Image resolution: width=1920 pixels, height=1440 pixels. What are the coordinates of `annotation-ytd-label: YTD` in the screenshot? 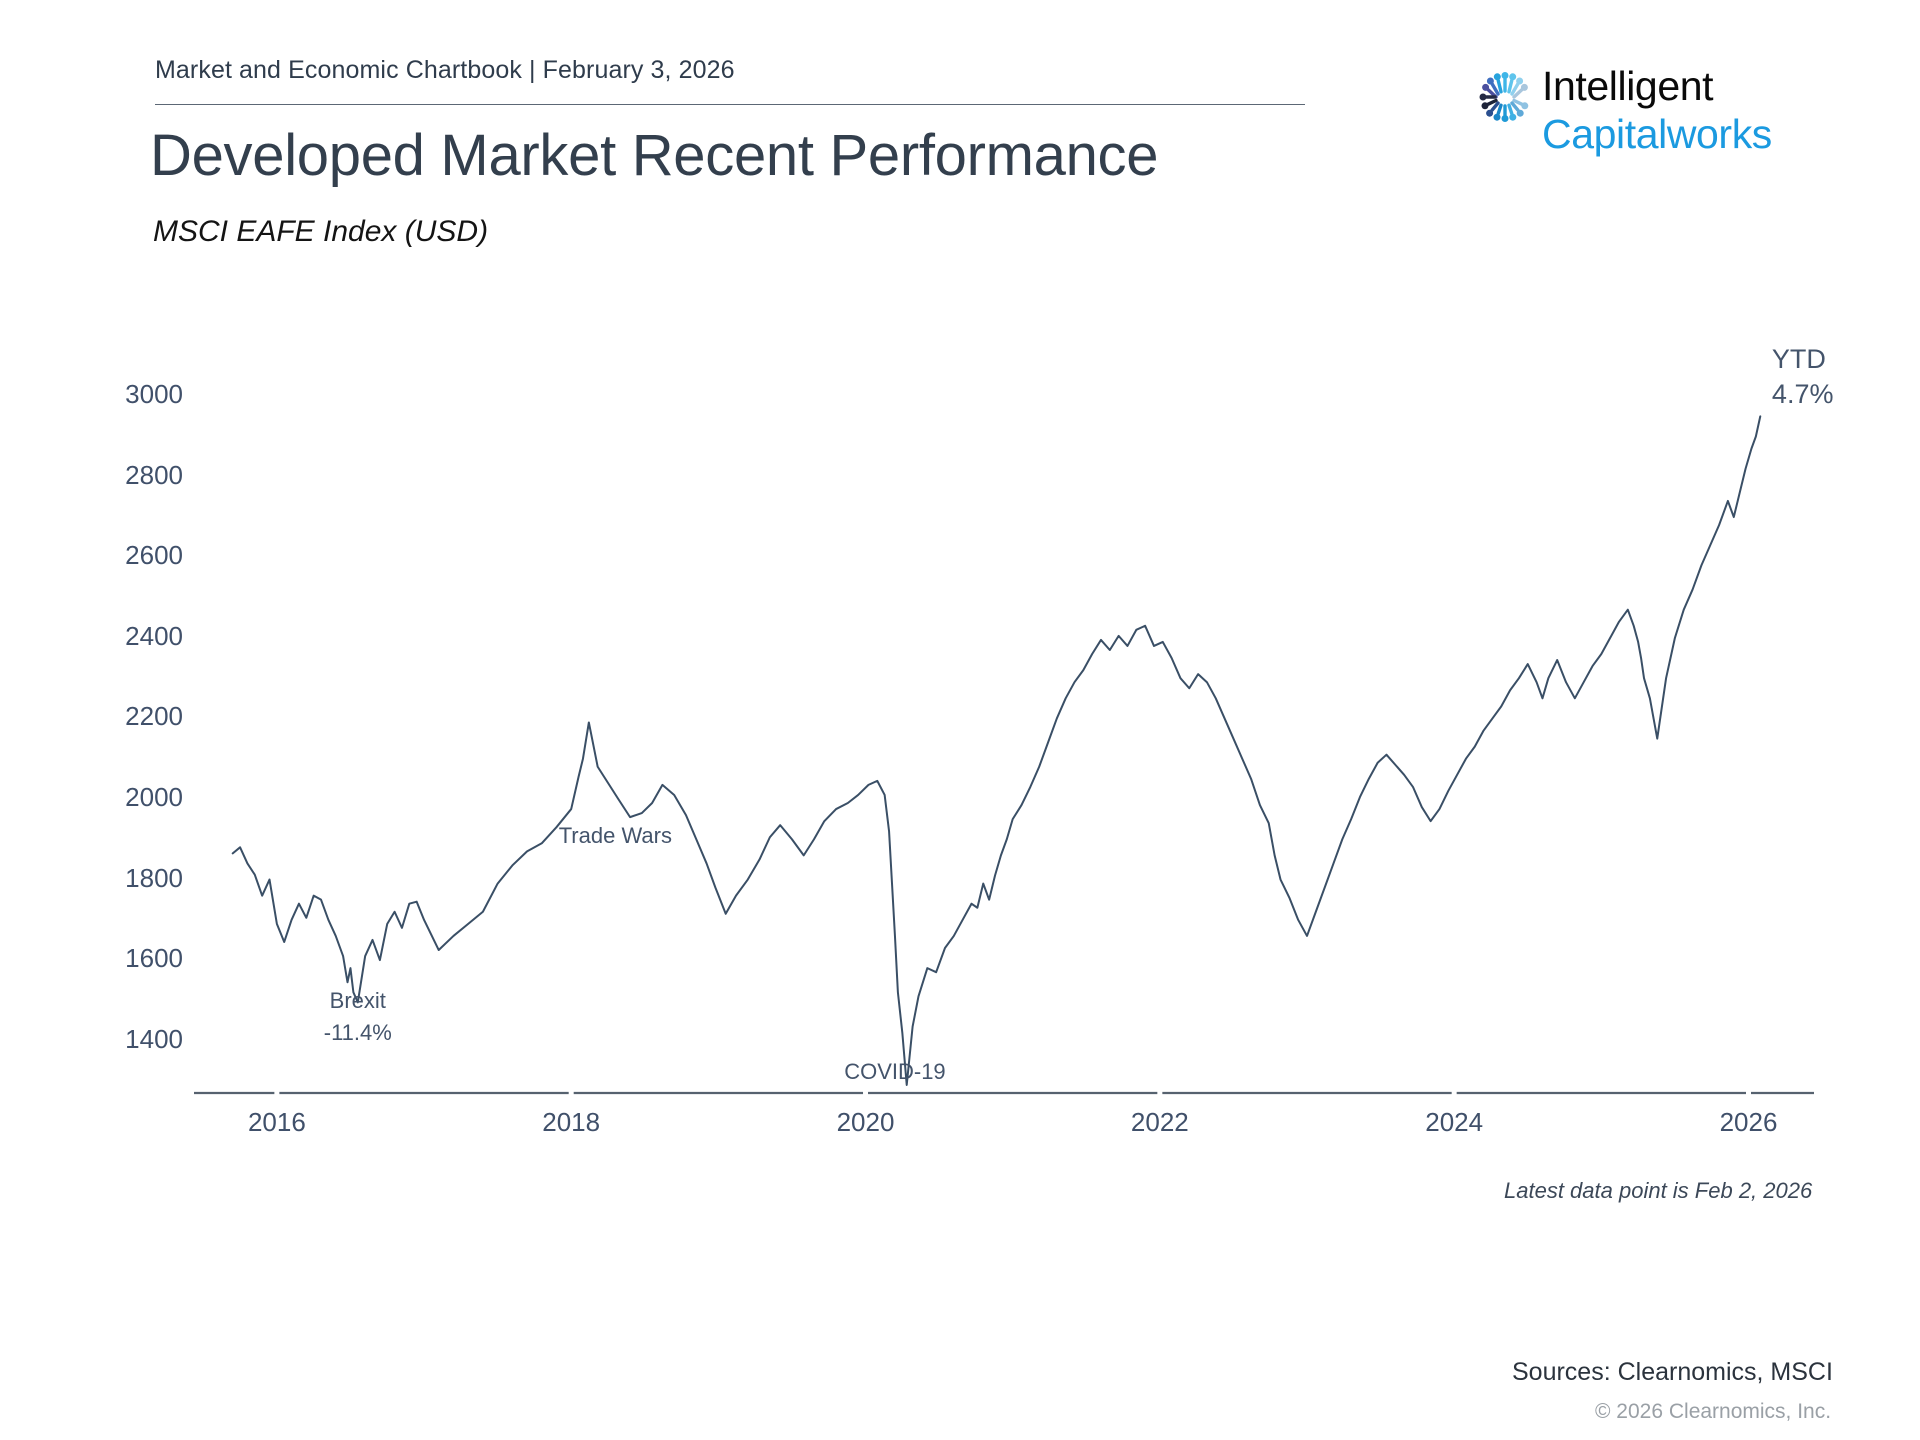 It's located at (1798, 359).